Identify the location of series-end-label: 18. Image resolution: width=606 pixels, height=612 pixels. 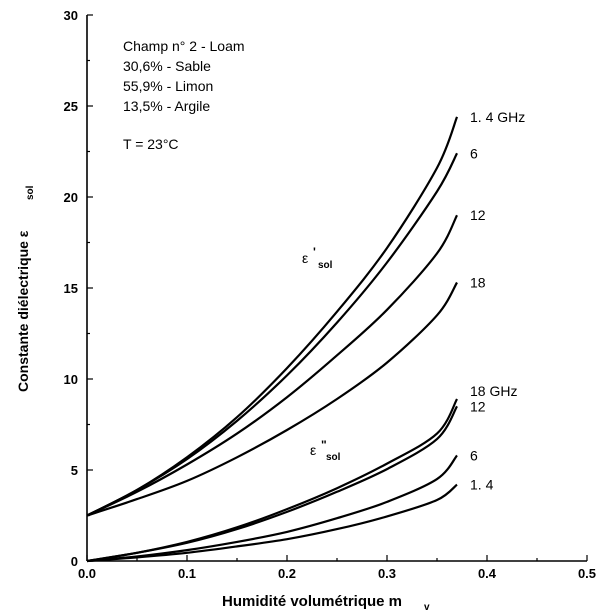
(478, 283).